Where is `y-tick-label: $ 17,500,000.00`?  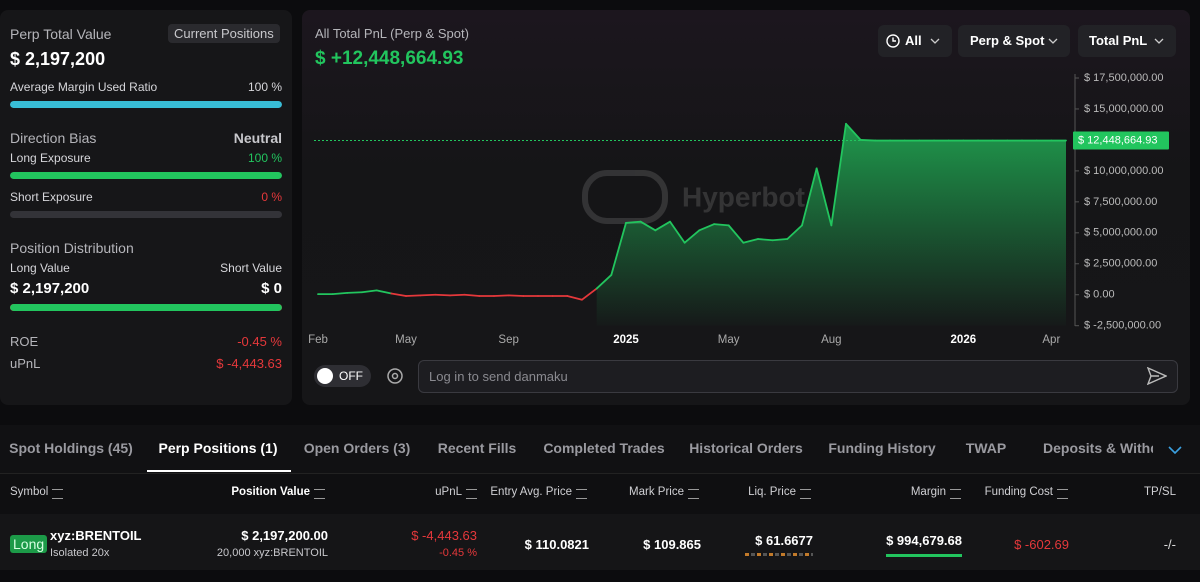 y-tick-label: $ 17,500,000.00 is located at coordinates (1124, 78).